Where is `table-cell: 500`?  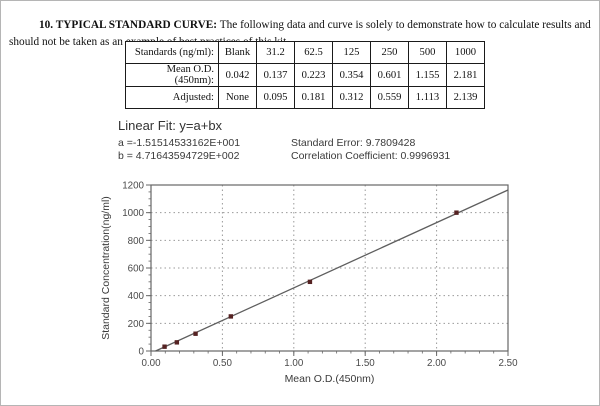
table-cell: 500 is located at coordinates (427, 52).